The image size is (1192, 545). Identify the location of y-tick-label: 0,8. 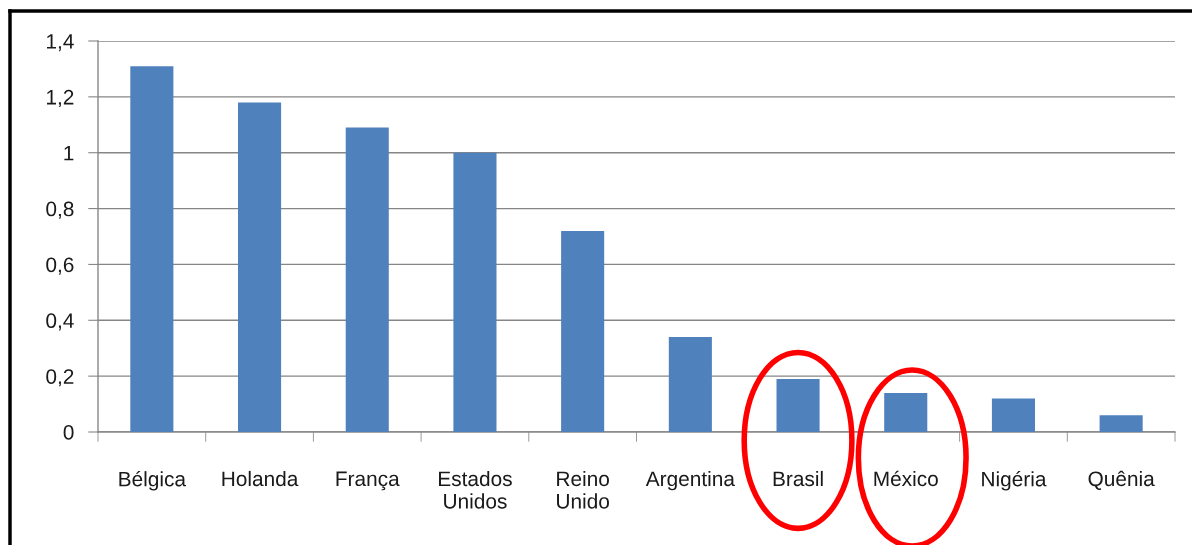
(60, 210).